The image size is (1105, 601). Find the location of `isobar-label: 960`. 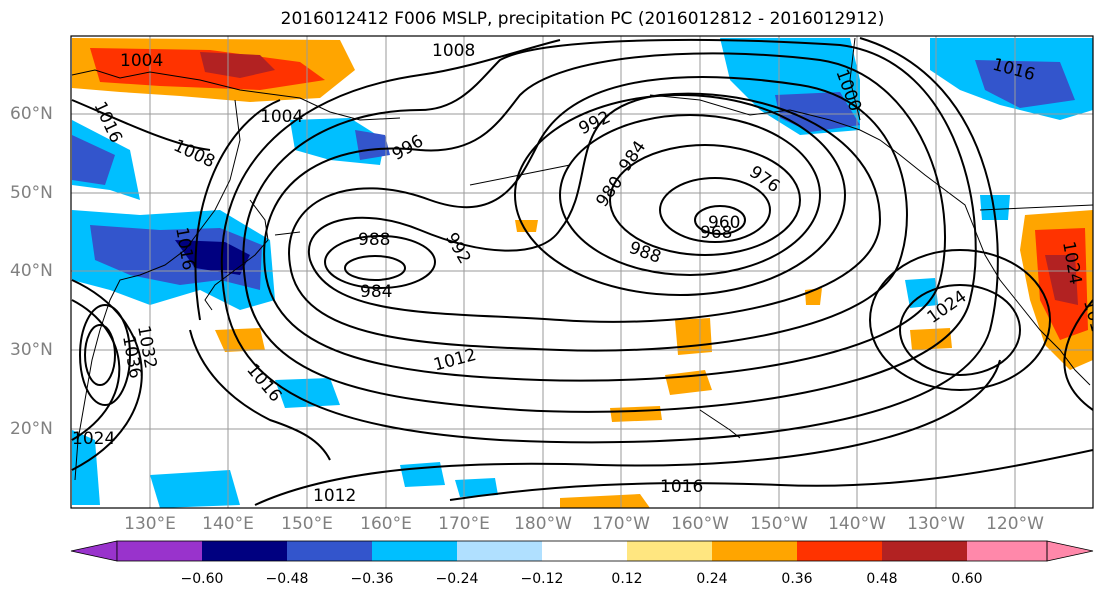

isobar-label: 960 is located at coordinates (724, 223).